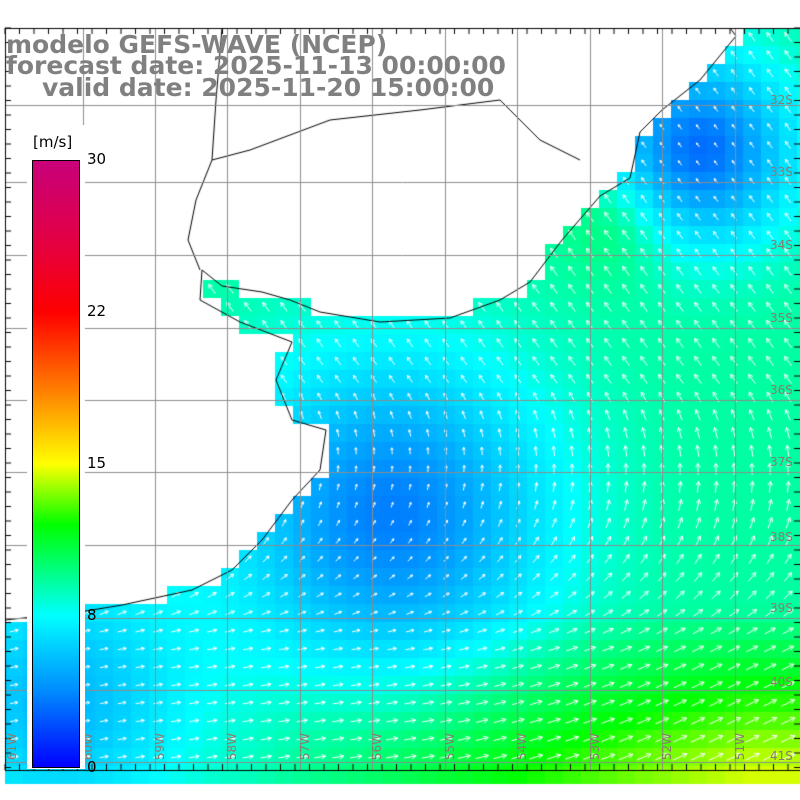 The height and width of the screenshot is (800, 800). Describe the element at coordinates (197, 44) in the screenshot. I see `title-model: modelo GEFS-WAVE (NCEP)` at that location.